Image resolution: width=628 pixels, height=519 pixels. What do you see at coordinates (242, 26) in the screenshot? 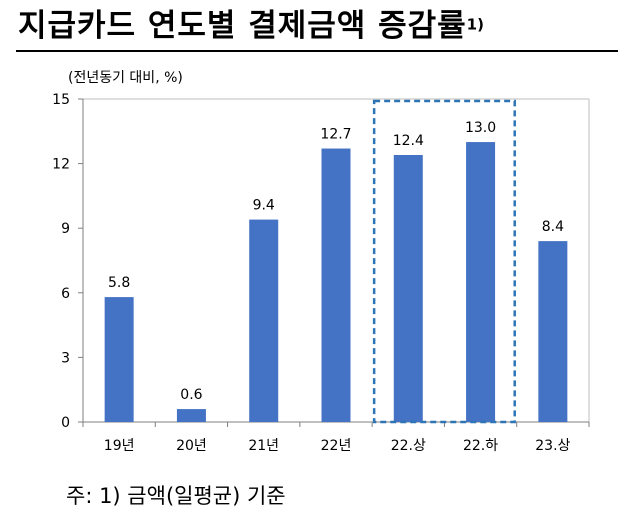
I see `chart-title-text: 지급카드 연도별 결제금액 증감률` at bounding box center [242, 26].